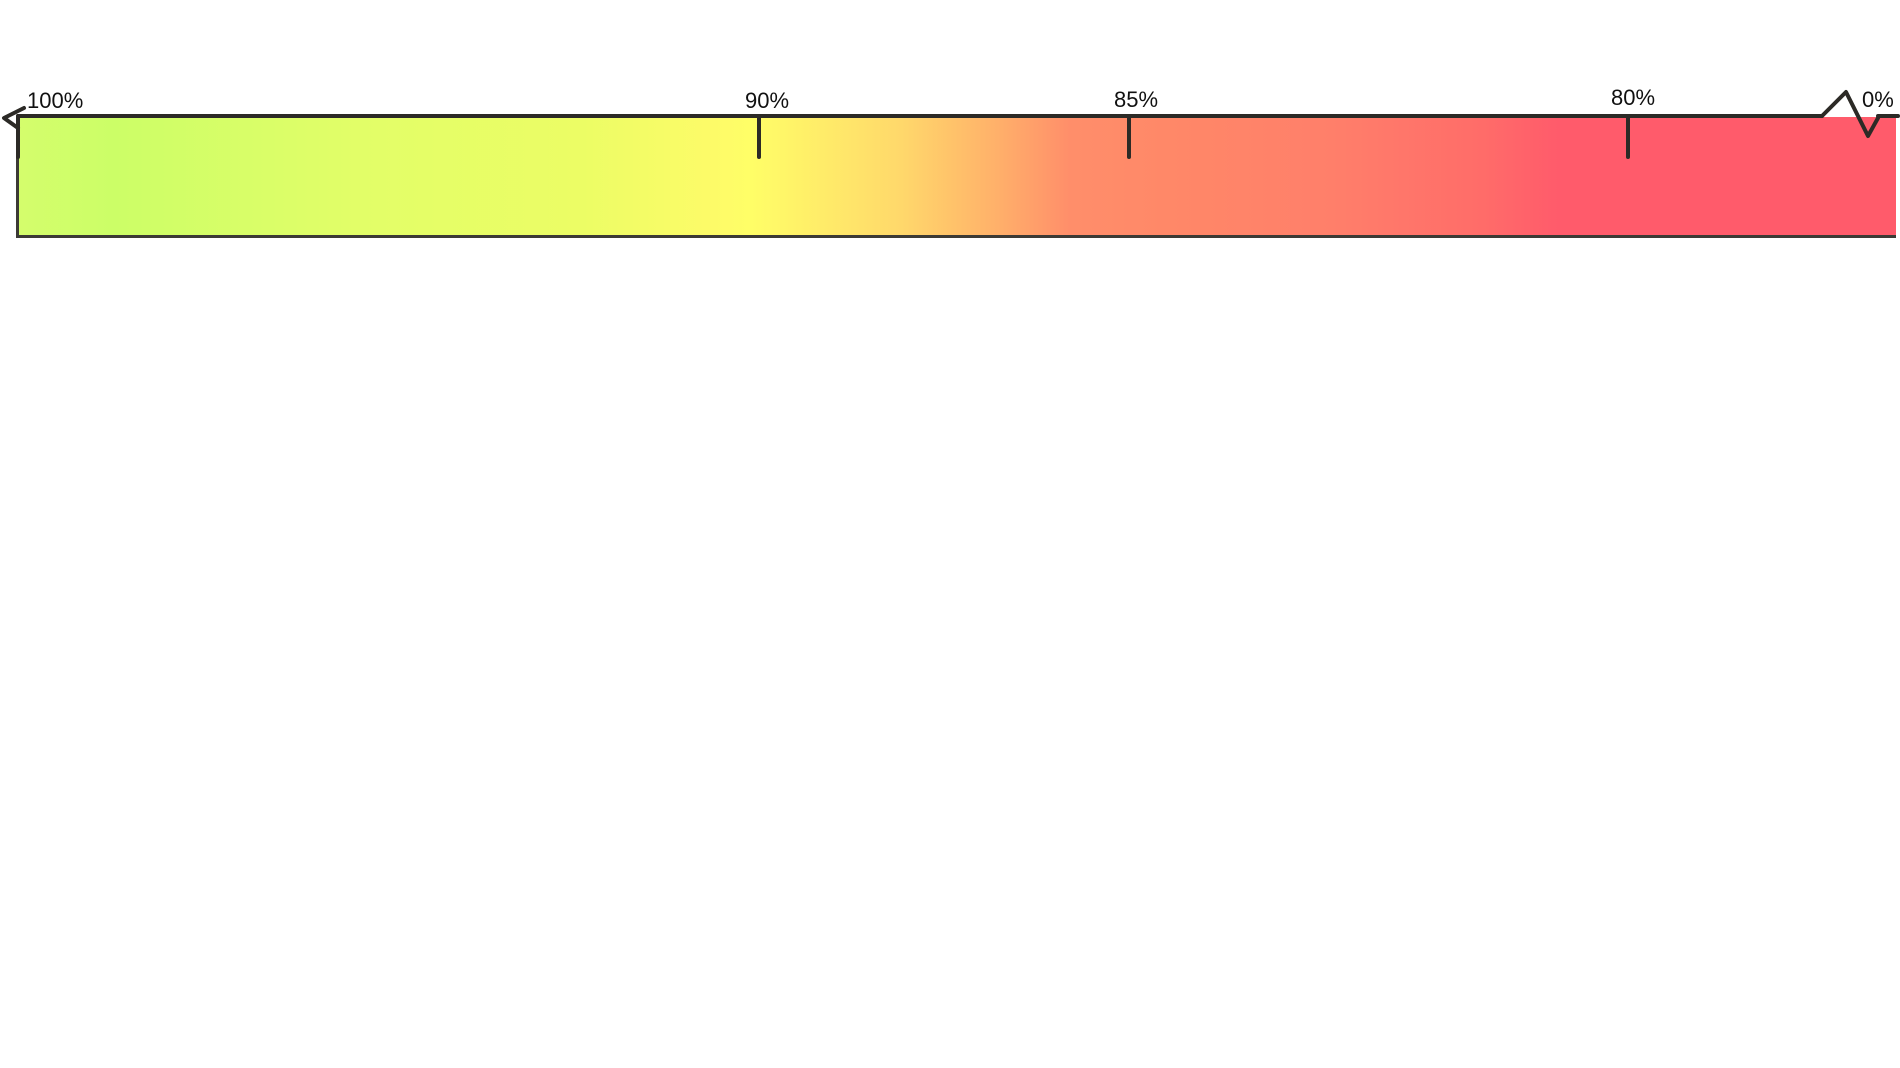 This screenshot has height=1068, width=1900. Describe the element at coordinates (1633, 97) in the screenshot. I see `tick-label-80: 80%` at that location.